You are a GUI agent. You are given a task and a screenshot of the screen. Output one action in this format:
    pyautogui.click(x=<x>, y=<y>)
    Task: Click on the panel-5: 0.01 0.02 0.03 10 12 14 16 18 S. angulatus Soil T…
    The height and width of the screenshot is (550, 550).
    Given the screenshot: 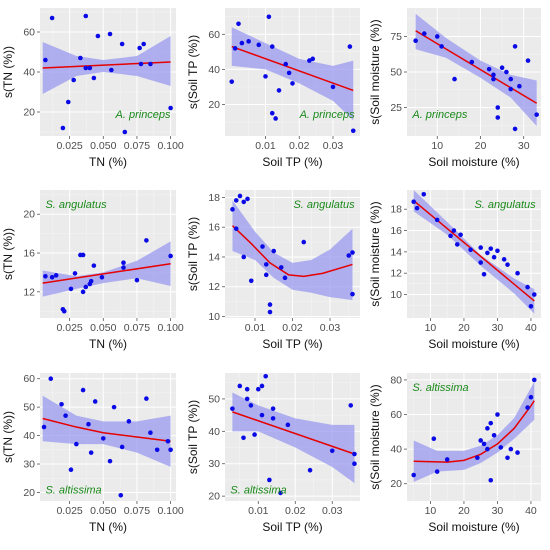 What is the action you would take?
    pyautogui.click(x=273, y=270)
    